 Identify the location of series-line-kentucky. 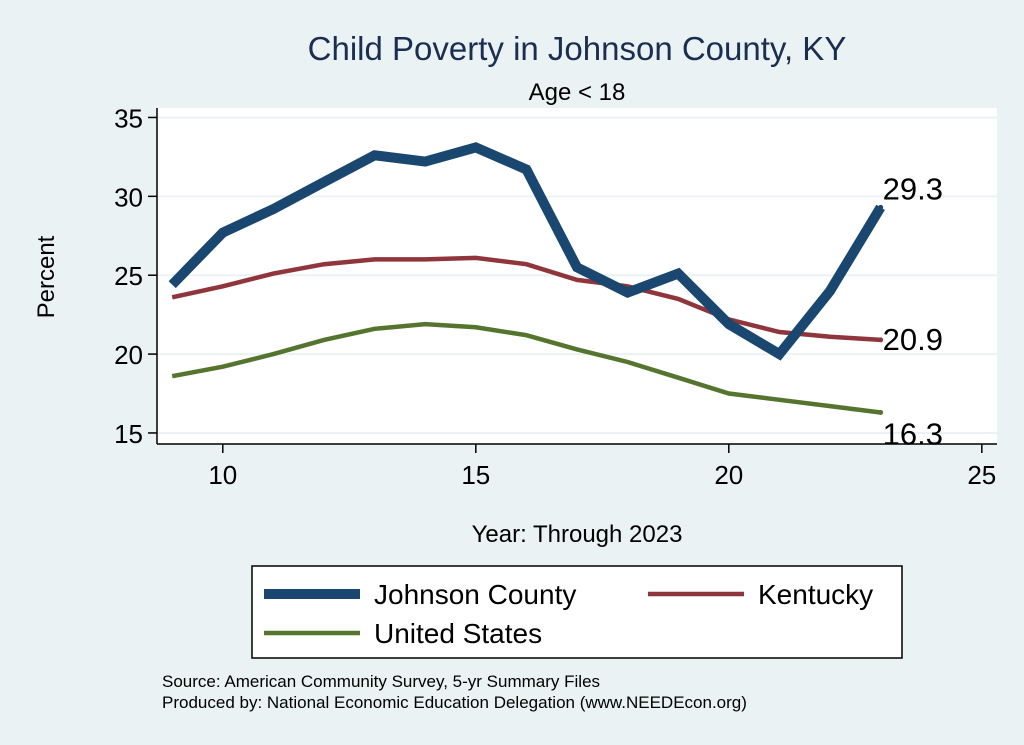
(526, 299).